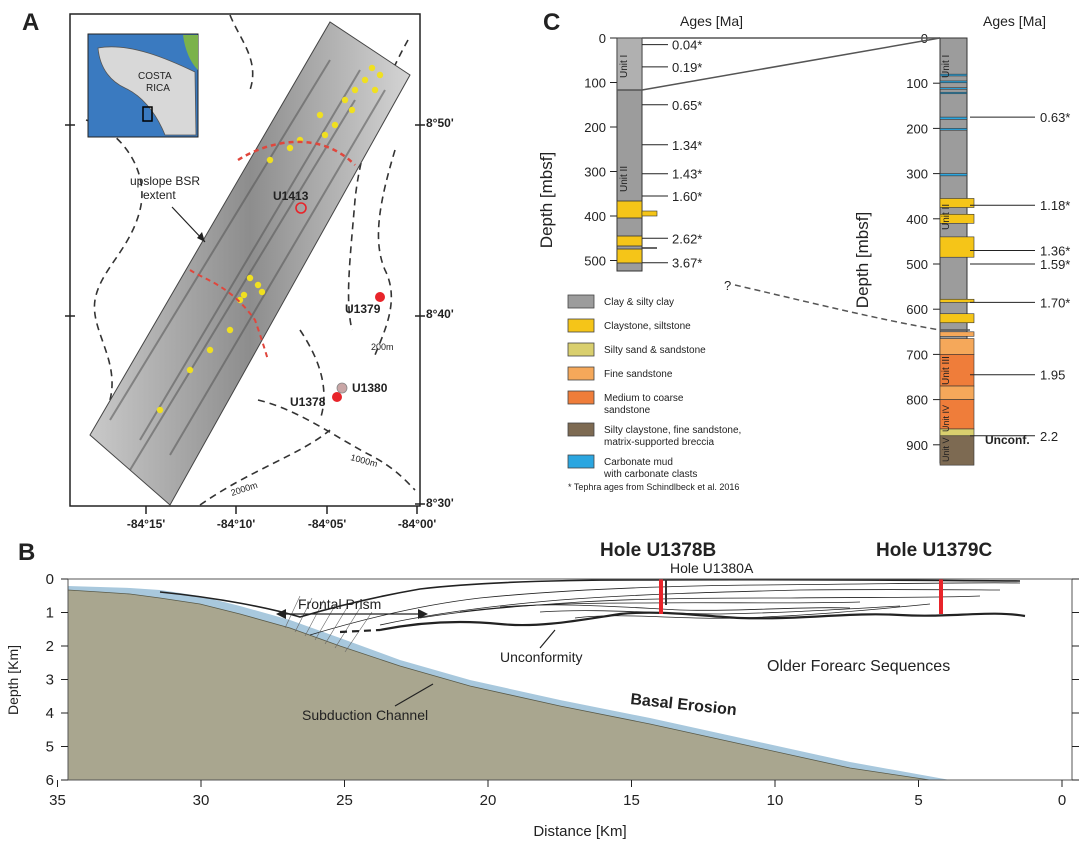 The height and width of the screenshot is (844, 1084). Describe the element at coordinates (26, 552) in the screenshot. I see `panel-b-letter: B` at that location.